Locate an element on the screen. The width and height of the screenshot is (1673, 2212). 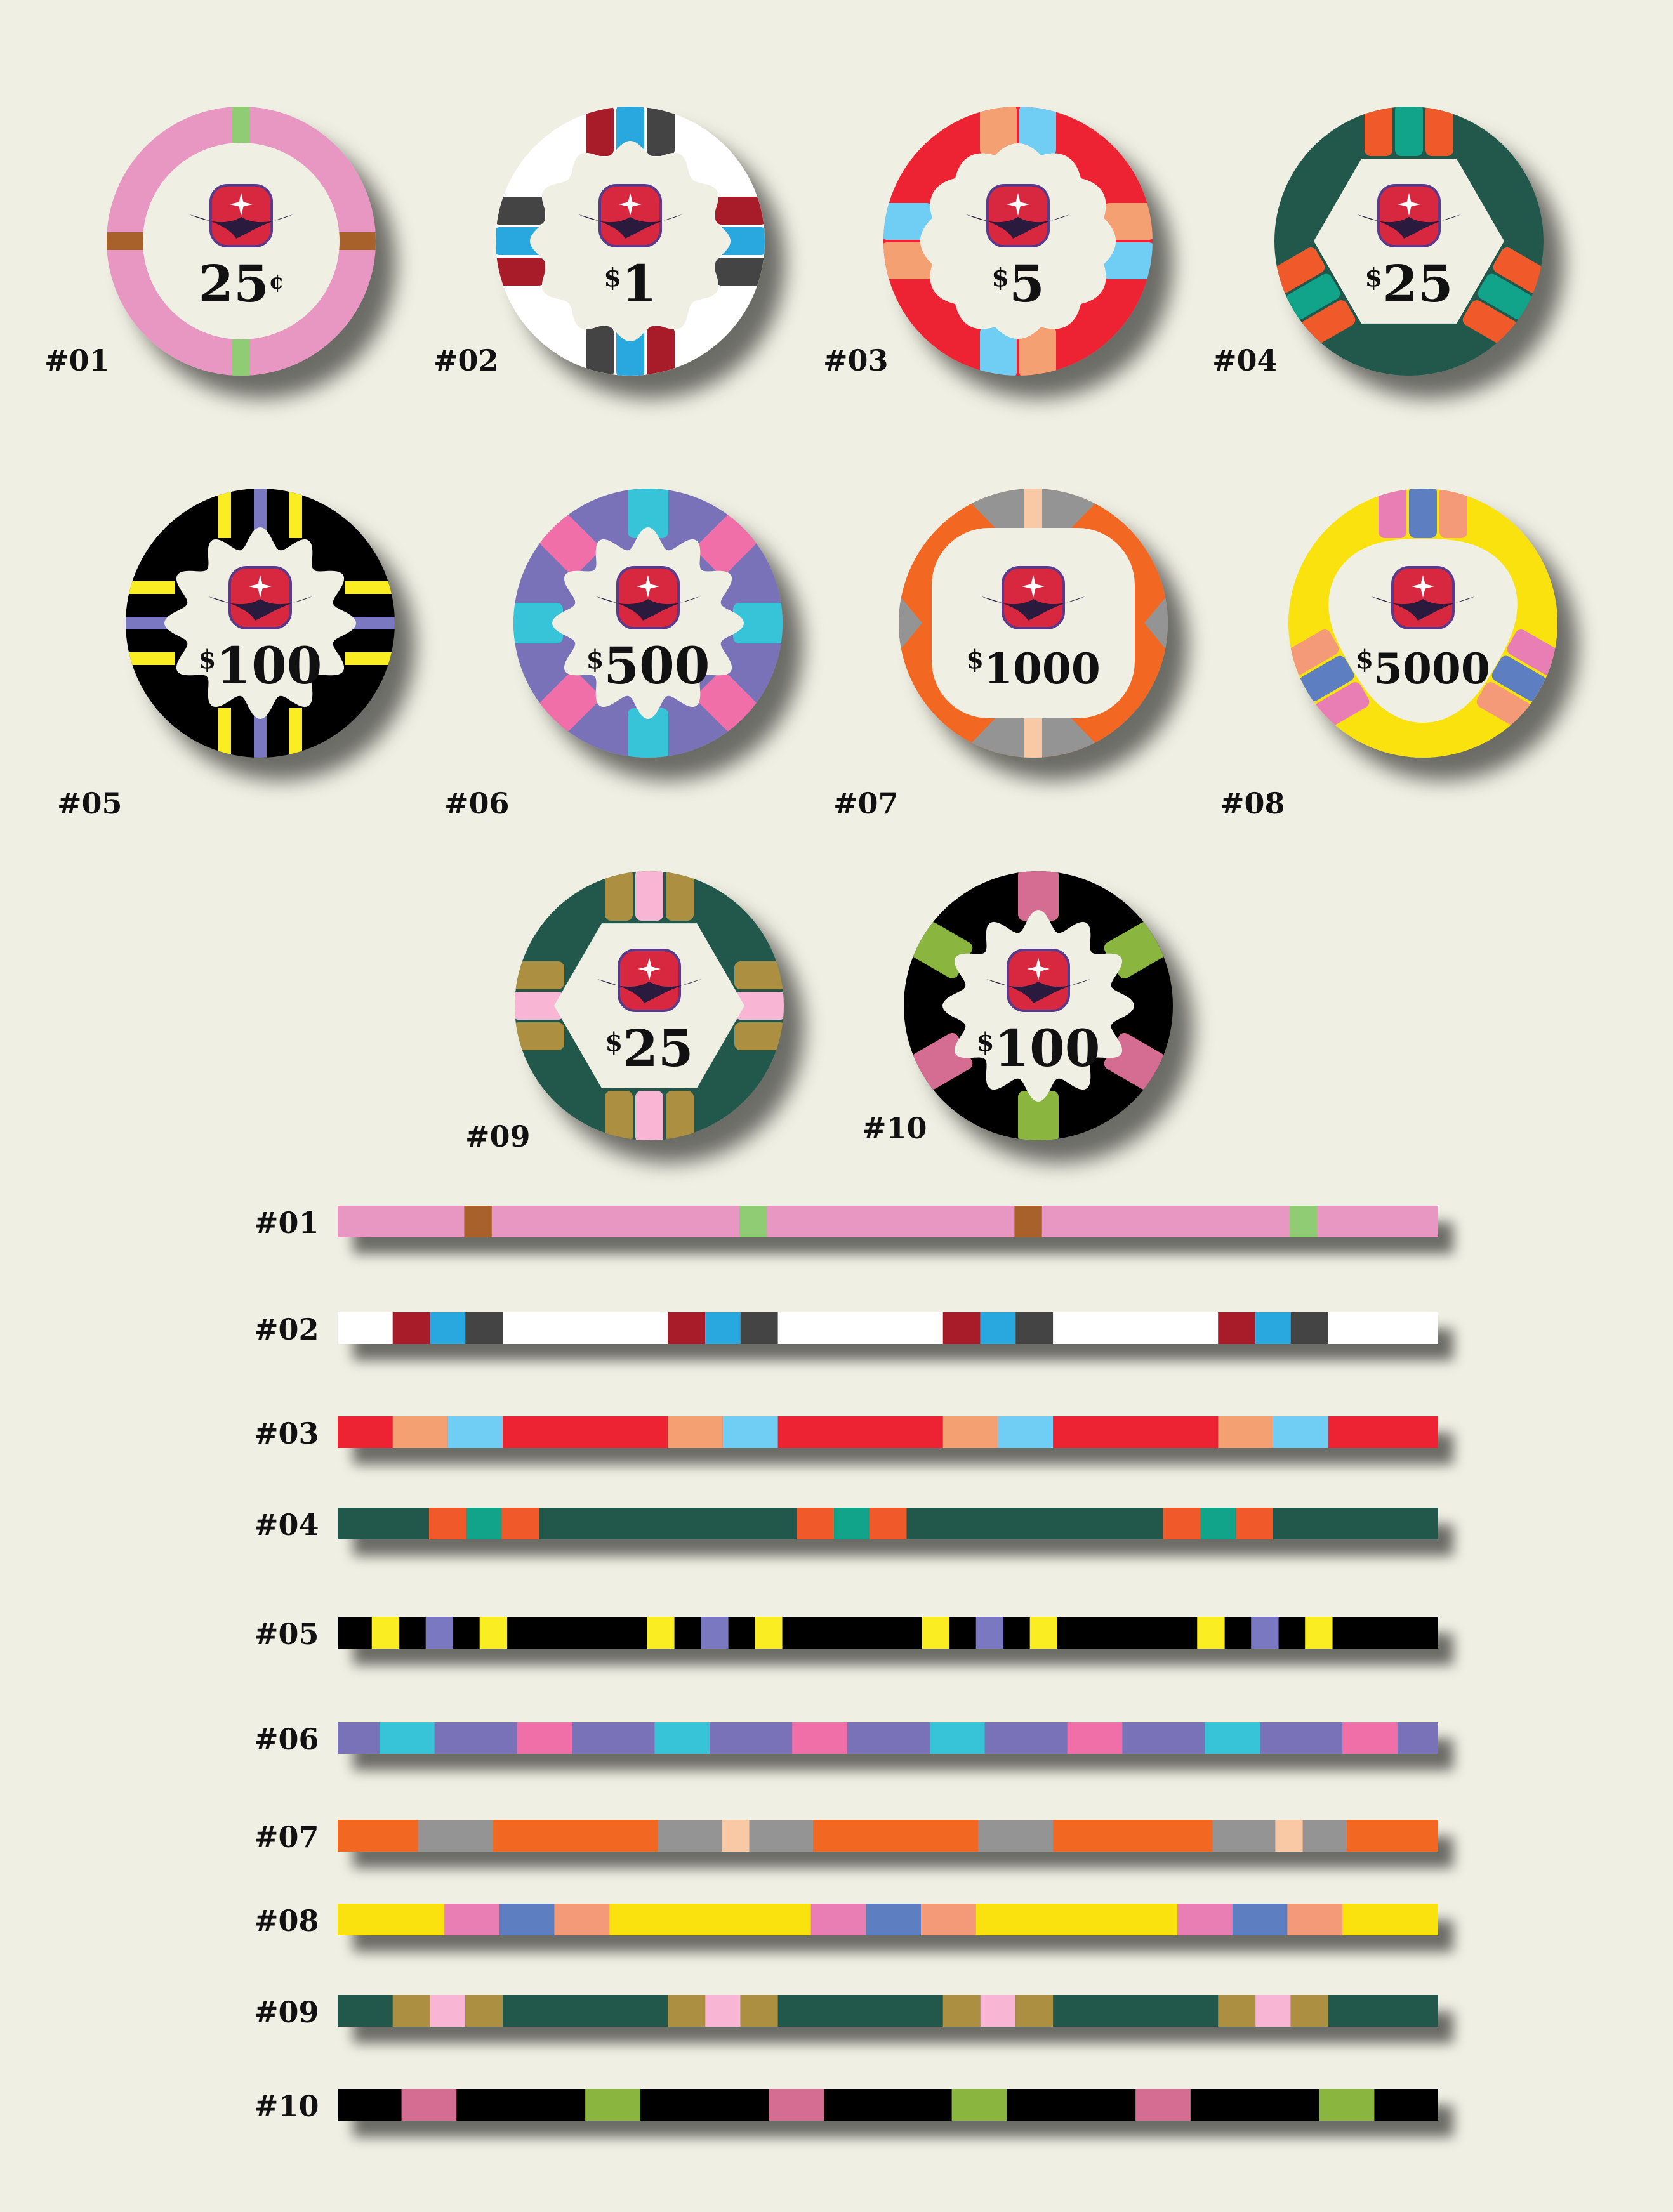
chip-10: $100 is located at coordinates (1038, 1005).